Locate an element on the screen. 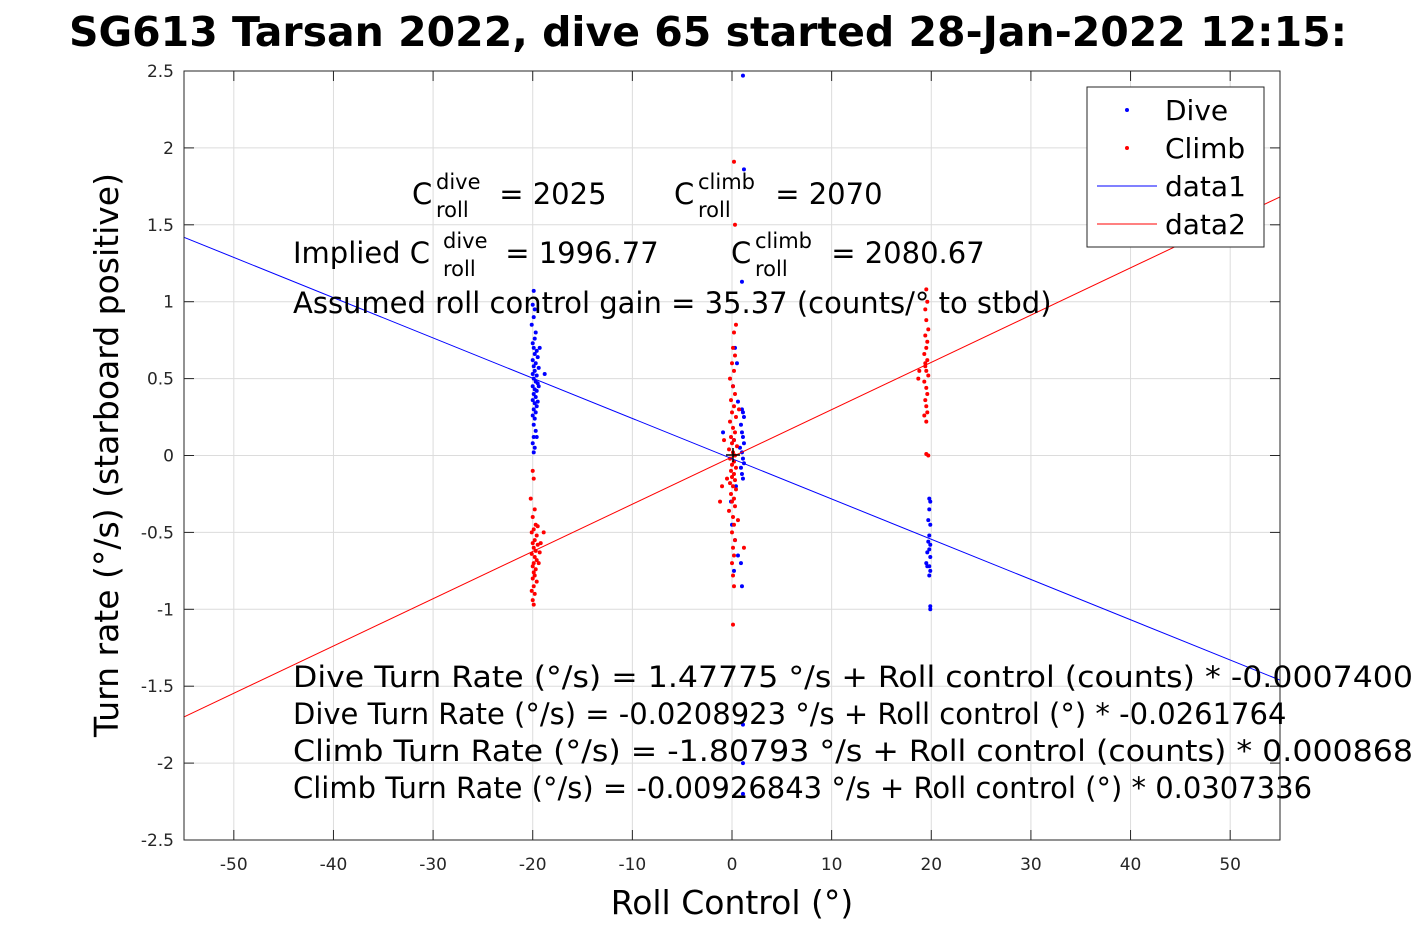 Image resolution: width=1417 pixels, height=945 pixels. y-axis-label: Turn rate (°/s) (starboard positive) is located at coordinates (106, 455).